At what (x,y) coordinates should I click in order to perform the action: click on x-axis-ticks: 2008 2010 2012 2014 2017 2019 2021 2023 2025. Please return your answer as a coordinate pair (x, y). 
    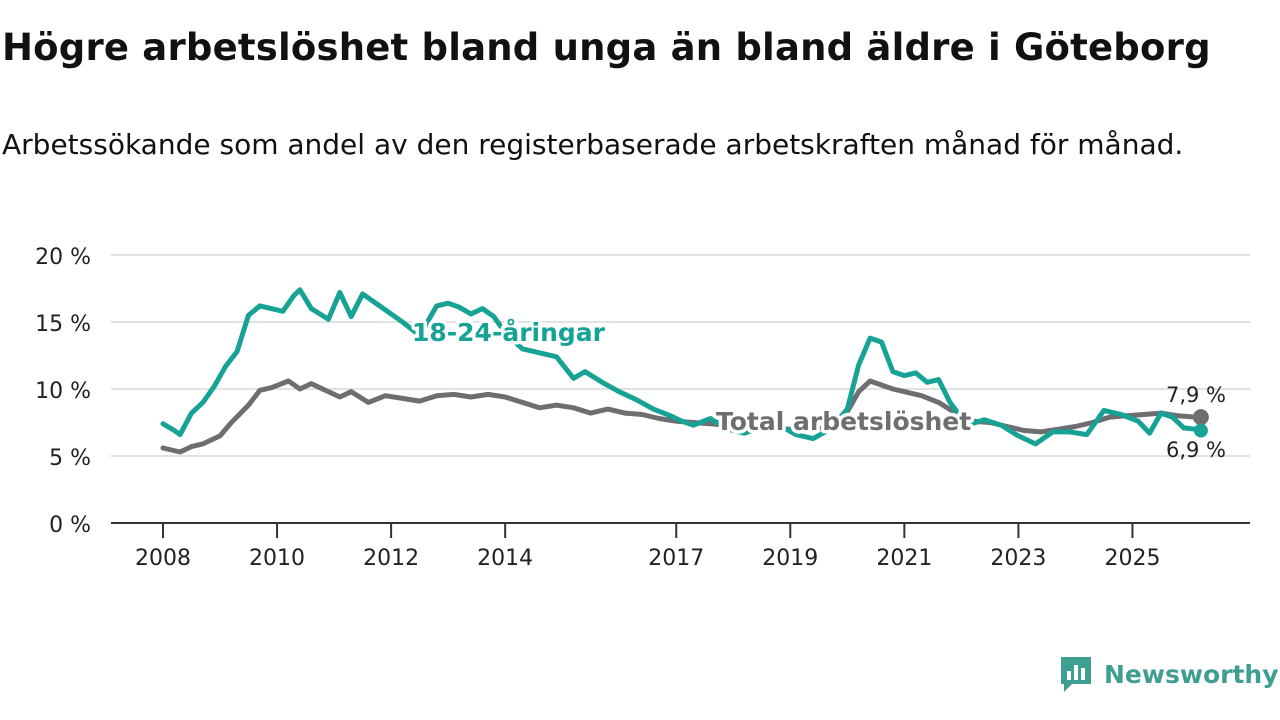
    Looking at the image, I should click on (647, 547).